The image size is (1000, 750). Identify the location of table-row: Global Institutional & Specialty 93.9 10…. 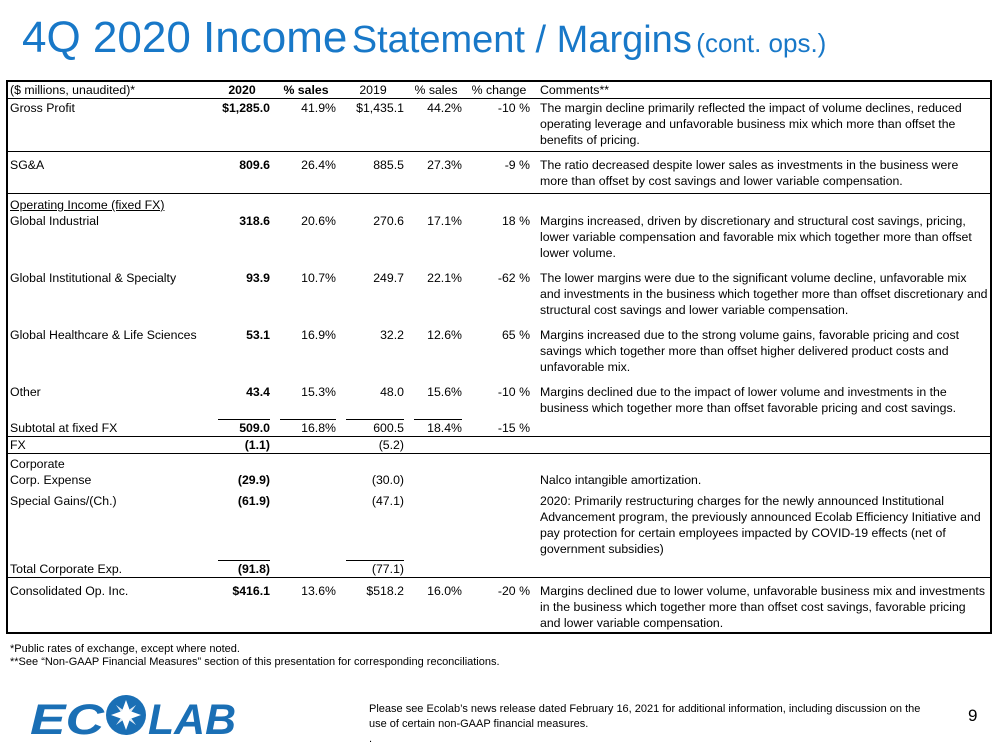
(499, 293).